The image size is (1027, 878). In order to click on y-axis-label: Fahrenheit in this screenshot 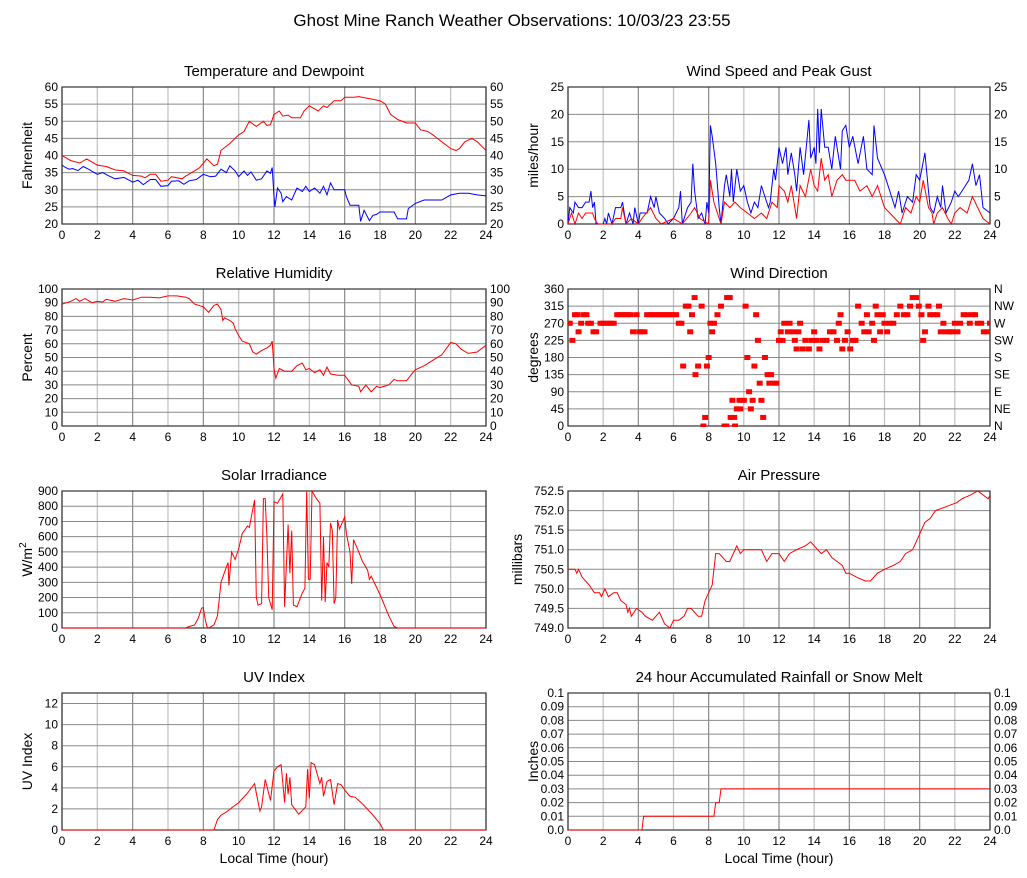, I will do `click(27, 155)`.